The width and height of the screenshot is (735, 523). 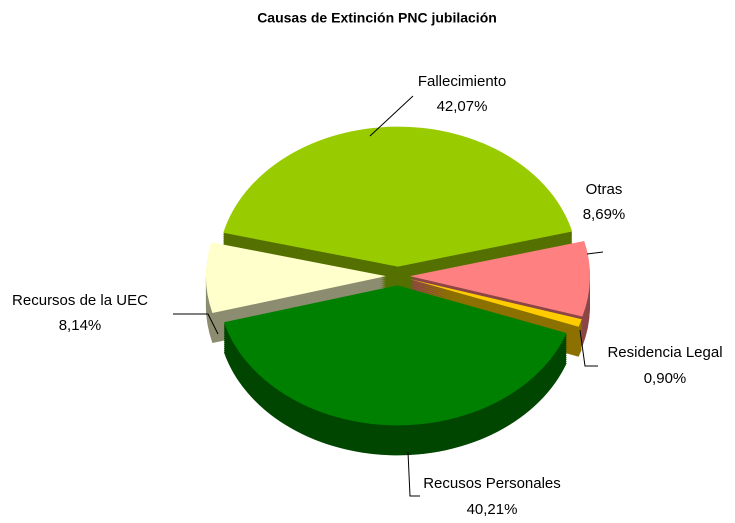 I want to click on slice-value-label: 40,21%, so click(x=492, y=509).